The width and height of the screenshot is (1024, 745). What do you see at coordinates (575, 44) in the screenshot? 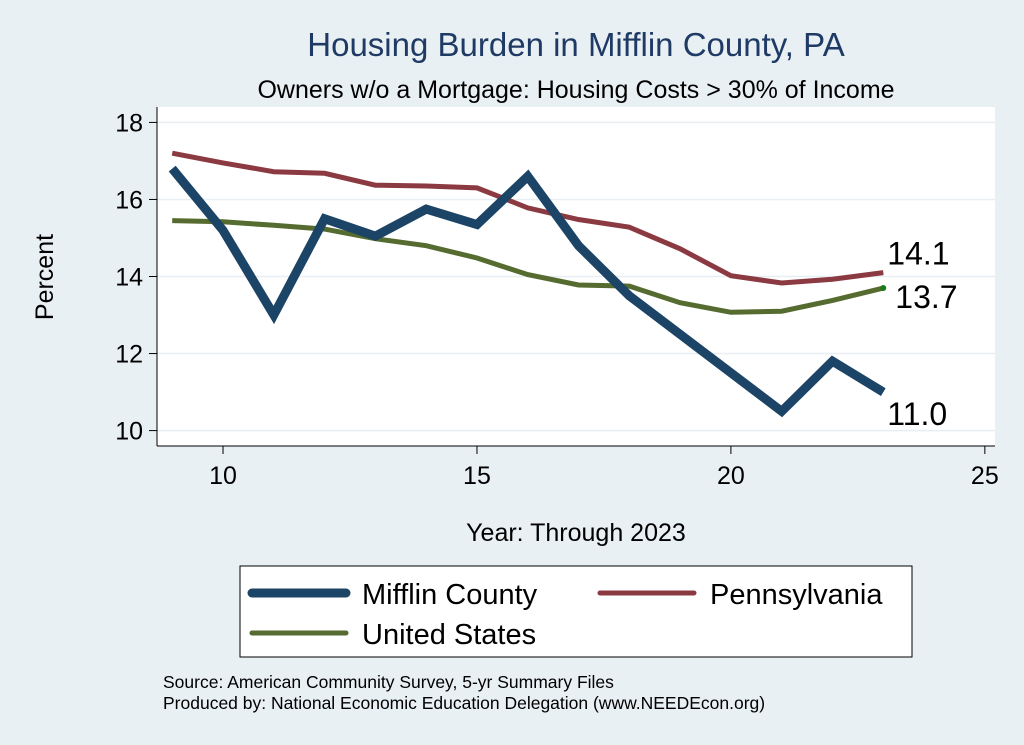
I see `chart-title: Housing Burden in Mifflin County, PA` at bounding box center [575, 44].